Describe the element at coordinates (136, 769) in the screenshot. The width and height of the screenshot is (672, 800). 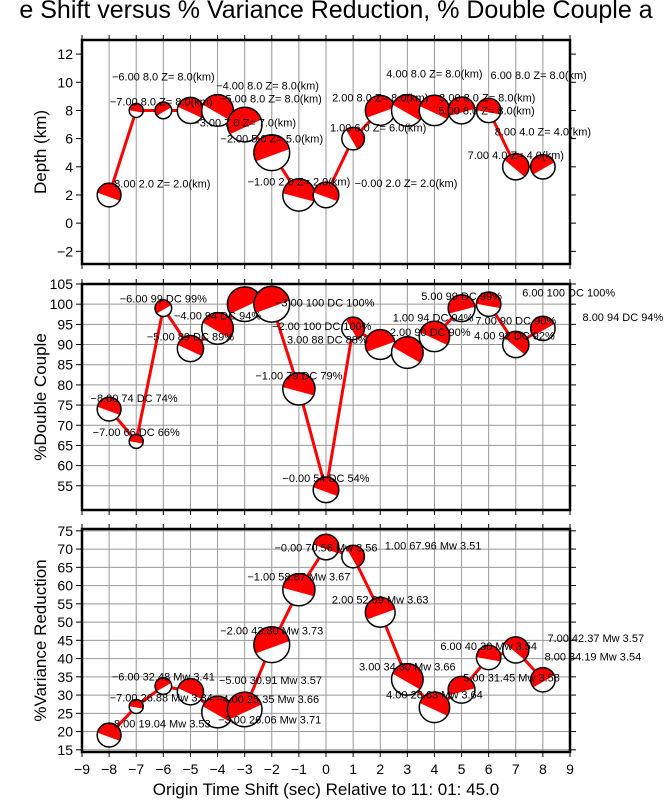
I see `x-tick-label: −7` at that location.